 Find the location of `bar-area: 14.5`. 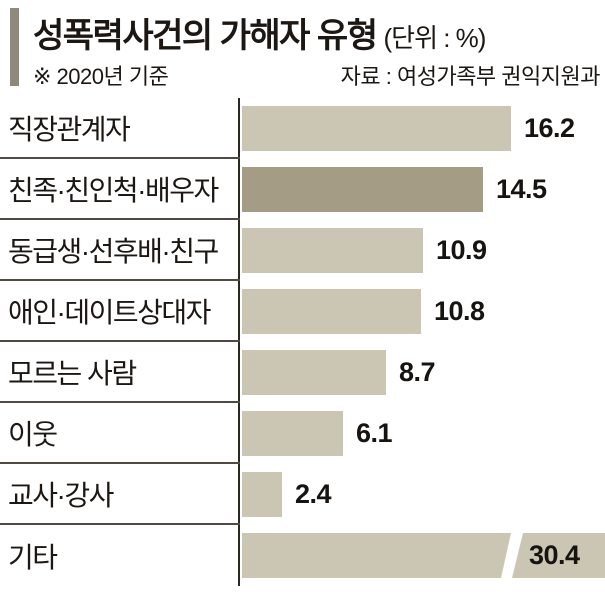

bar-area: 14.5 is located at coordinates (422, 189).